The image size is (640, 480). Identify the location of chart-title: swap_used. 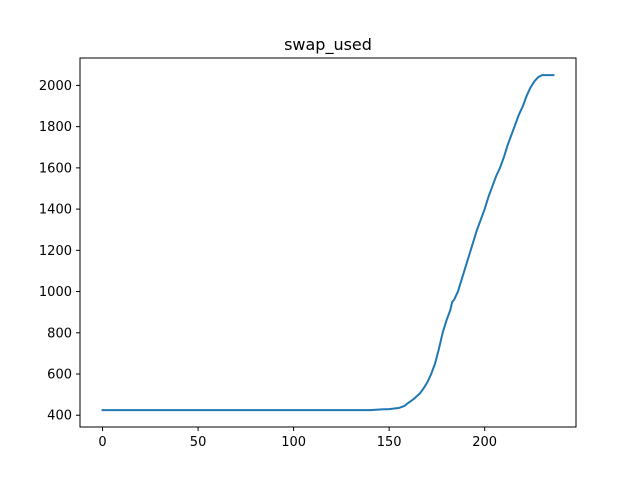
(328, 45).